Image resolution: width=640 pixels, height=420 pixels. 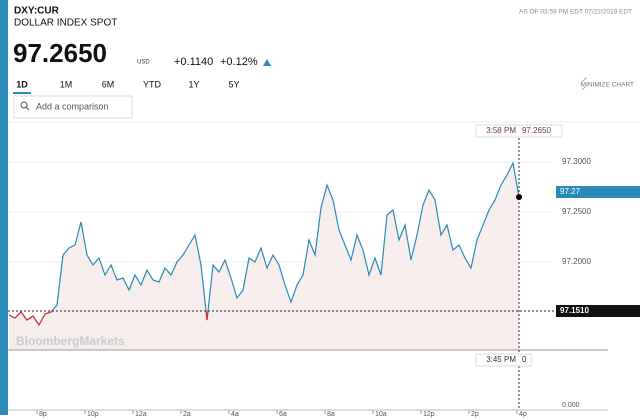 What do you see at coordinates (152, 84) in the screenshot?
I see `range-tab: YTD` at bounding box center [152, 84].